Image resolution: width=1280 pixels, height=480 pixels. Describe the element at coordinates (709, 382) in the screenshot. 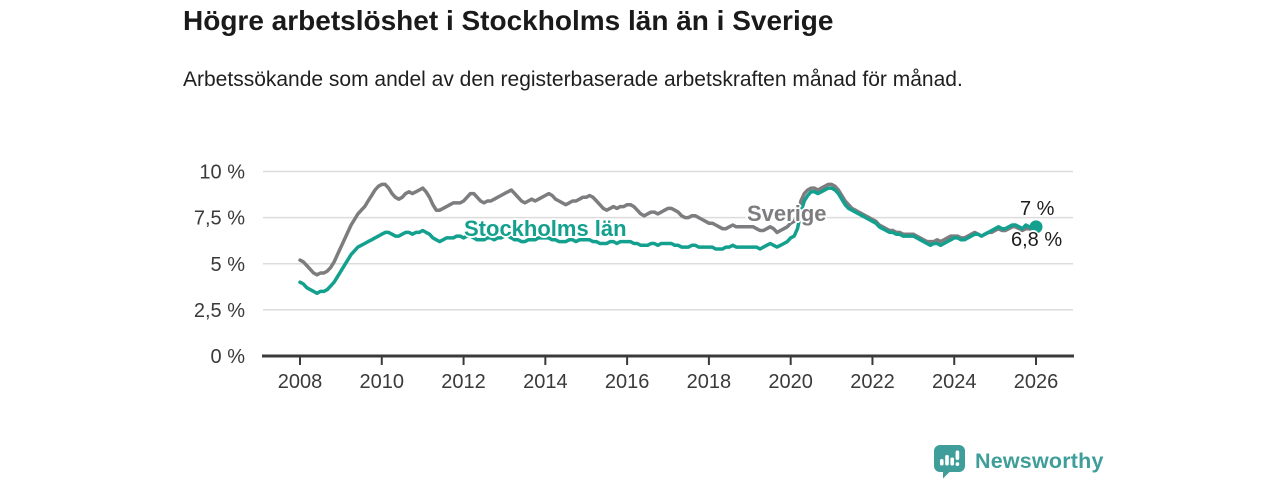

I see `x-axis-tick-label: 2018` at that location.